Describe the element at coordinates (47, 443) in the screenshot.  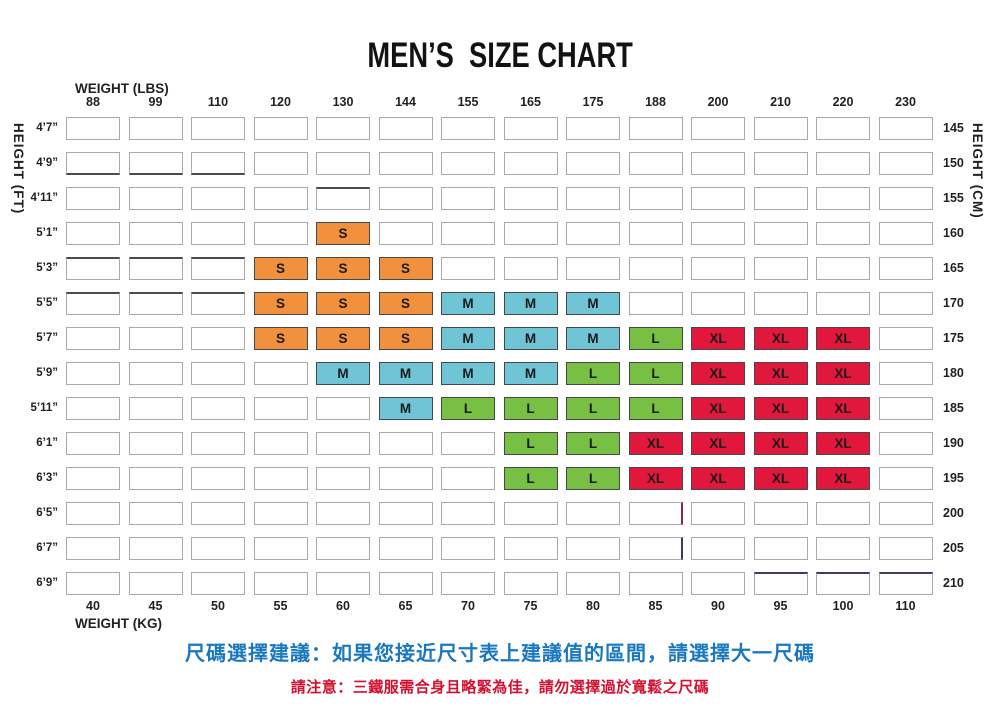
I see `ft-tick: 6’1”` at that location.